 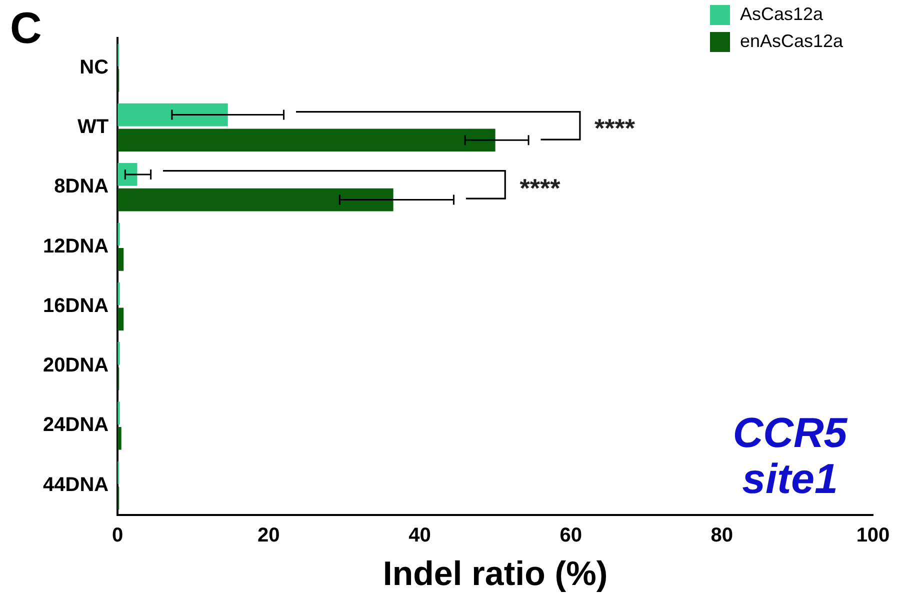 I want to click on x-tick-label: 40, so click(x=419, y=535).